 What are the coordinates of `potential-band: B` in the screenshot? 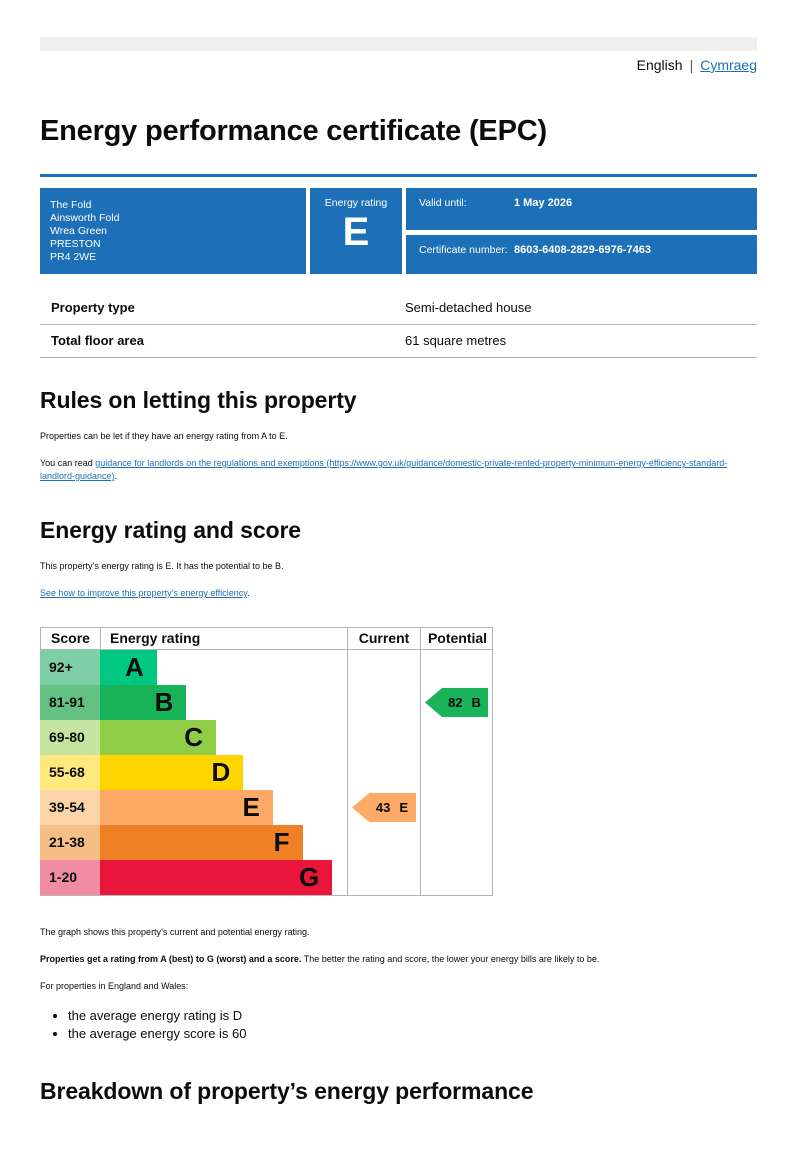 It's located at (476, 702).